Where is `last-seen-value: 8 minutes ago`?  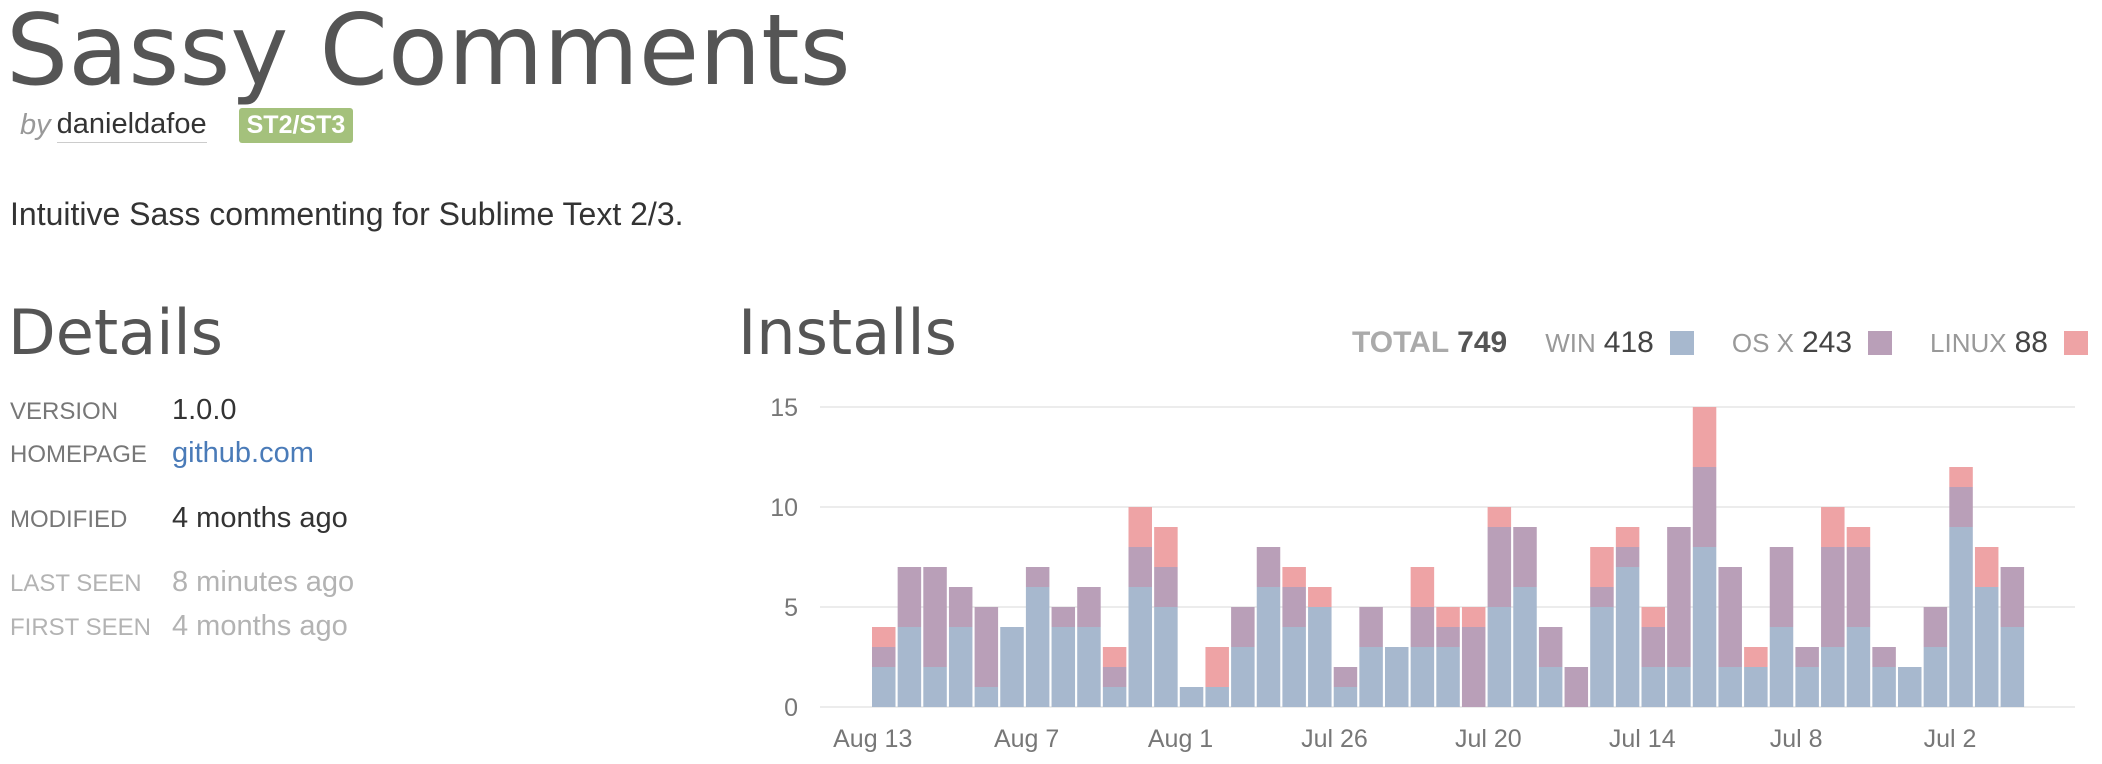 last-seen-value: 8 minutes ago is located at coordinates (263, 582).